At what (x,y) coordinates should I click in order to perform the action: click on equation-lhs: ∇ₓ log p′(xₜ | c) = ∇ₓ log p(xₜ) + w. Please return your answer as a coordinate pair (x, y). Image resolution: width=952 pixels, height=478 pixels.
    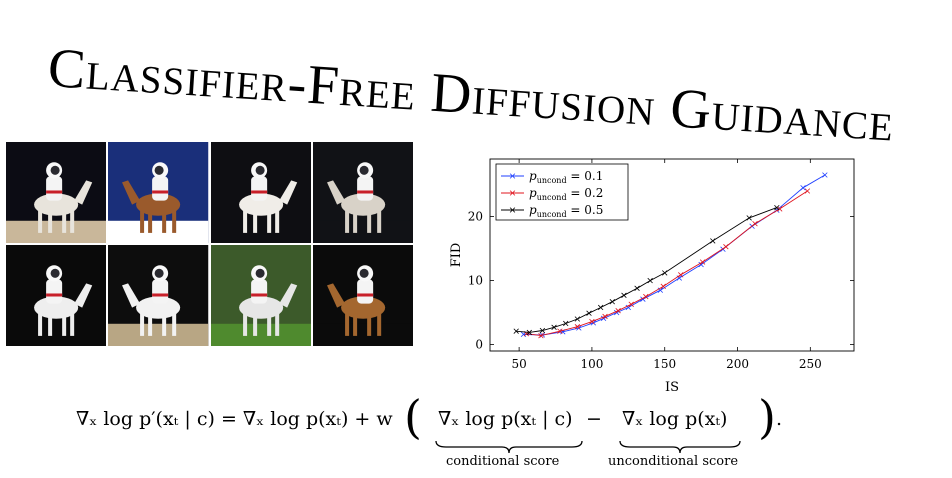
    Looking at the image, I should click on (234, 419).